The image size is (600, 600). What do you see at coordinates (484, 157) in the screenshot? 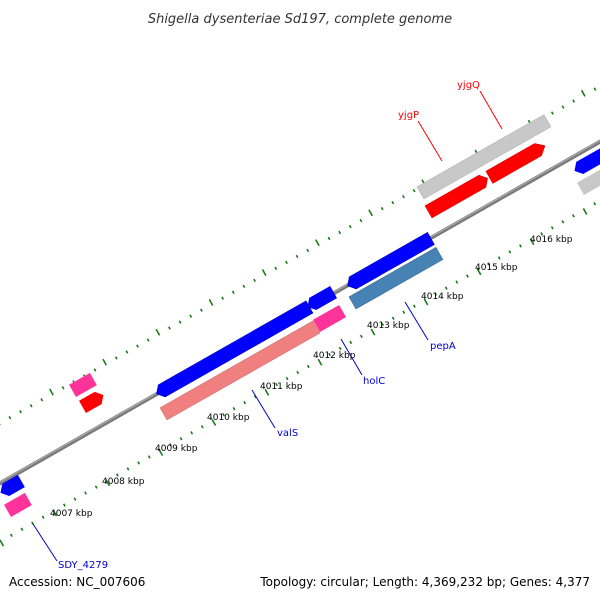
I see `gene-yjgP-yjgQ-grey-bar` at bounding box center [484, 157].